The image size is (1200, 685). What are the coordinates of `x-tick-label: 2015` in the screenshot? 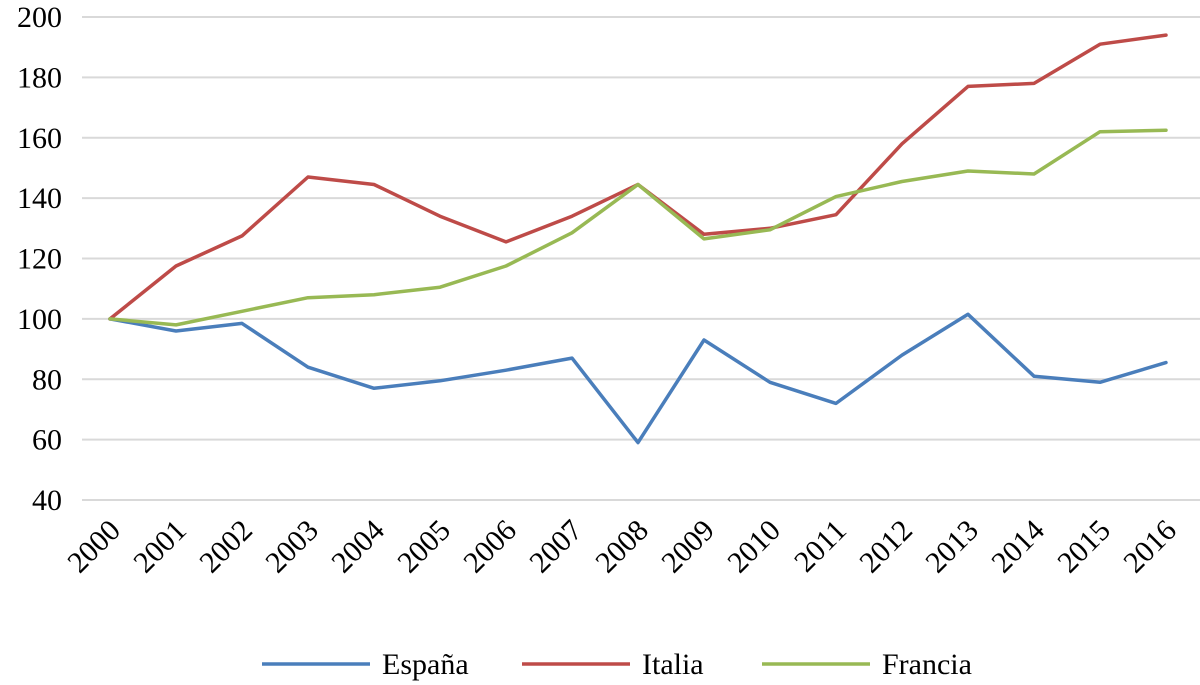 It's located at (1084, 547).